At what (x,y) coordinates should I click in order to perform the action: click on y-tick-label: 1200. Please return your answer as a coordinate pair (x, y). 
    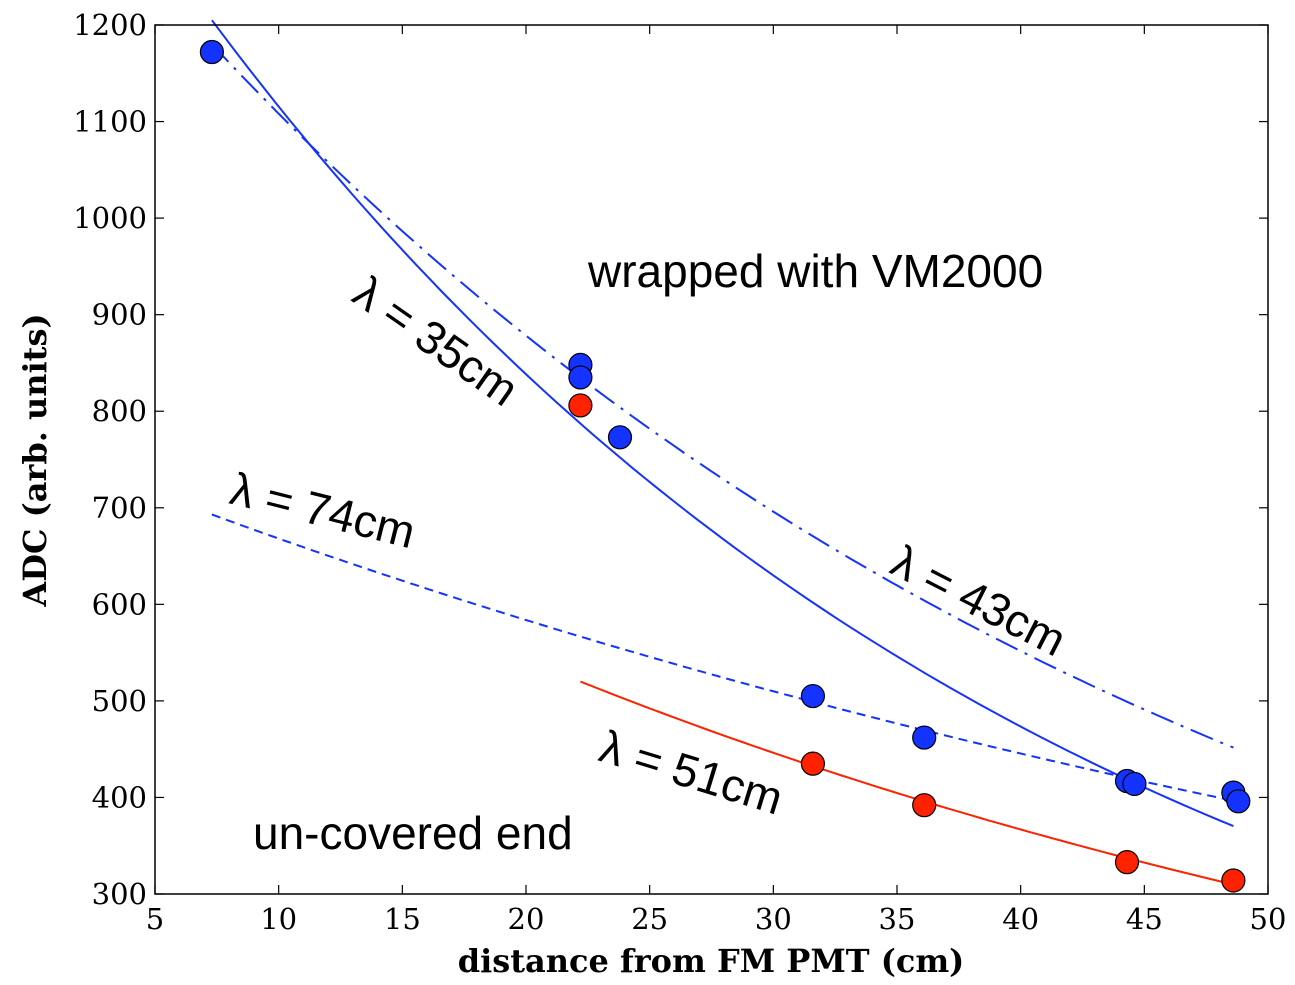
    Looking at the image, I should click on (110, 25).